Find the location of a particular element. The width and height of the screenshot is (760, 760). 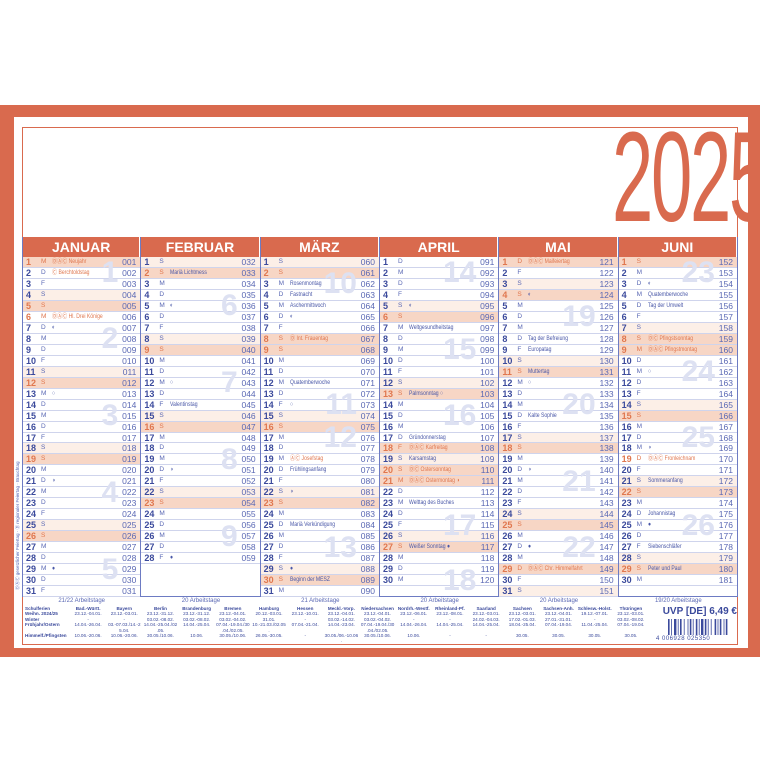

day-row: 9 S 068 is located at coordinates (319, 350).